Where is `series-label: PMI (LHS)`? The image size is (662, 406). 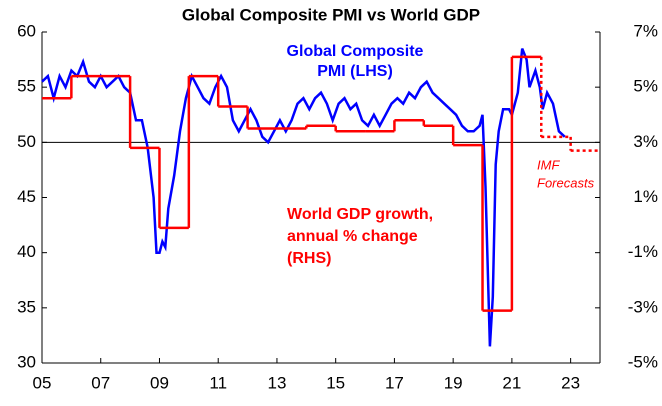
series-label: PMI (LHS) is located at coordinates (355, 71).